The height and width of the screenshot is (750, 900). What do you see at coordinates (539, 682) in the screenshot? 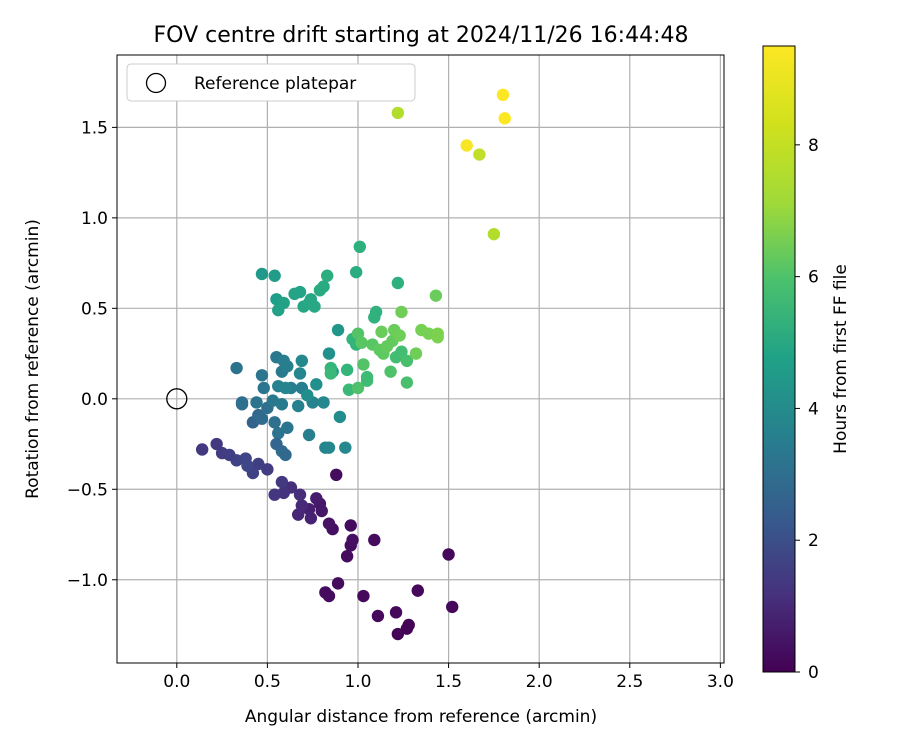
I see `x-tick-label: 2.0` at bounding box center [539, 682].